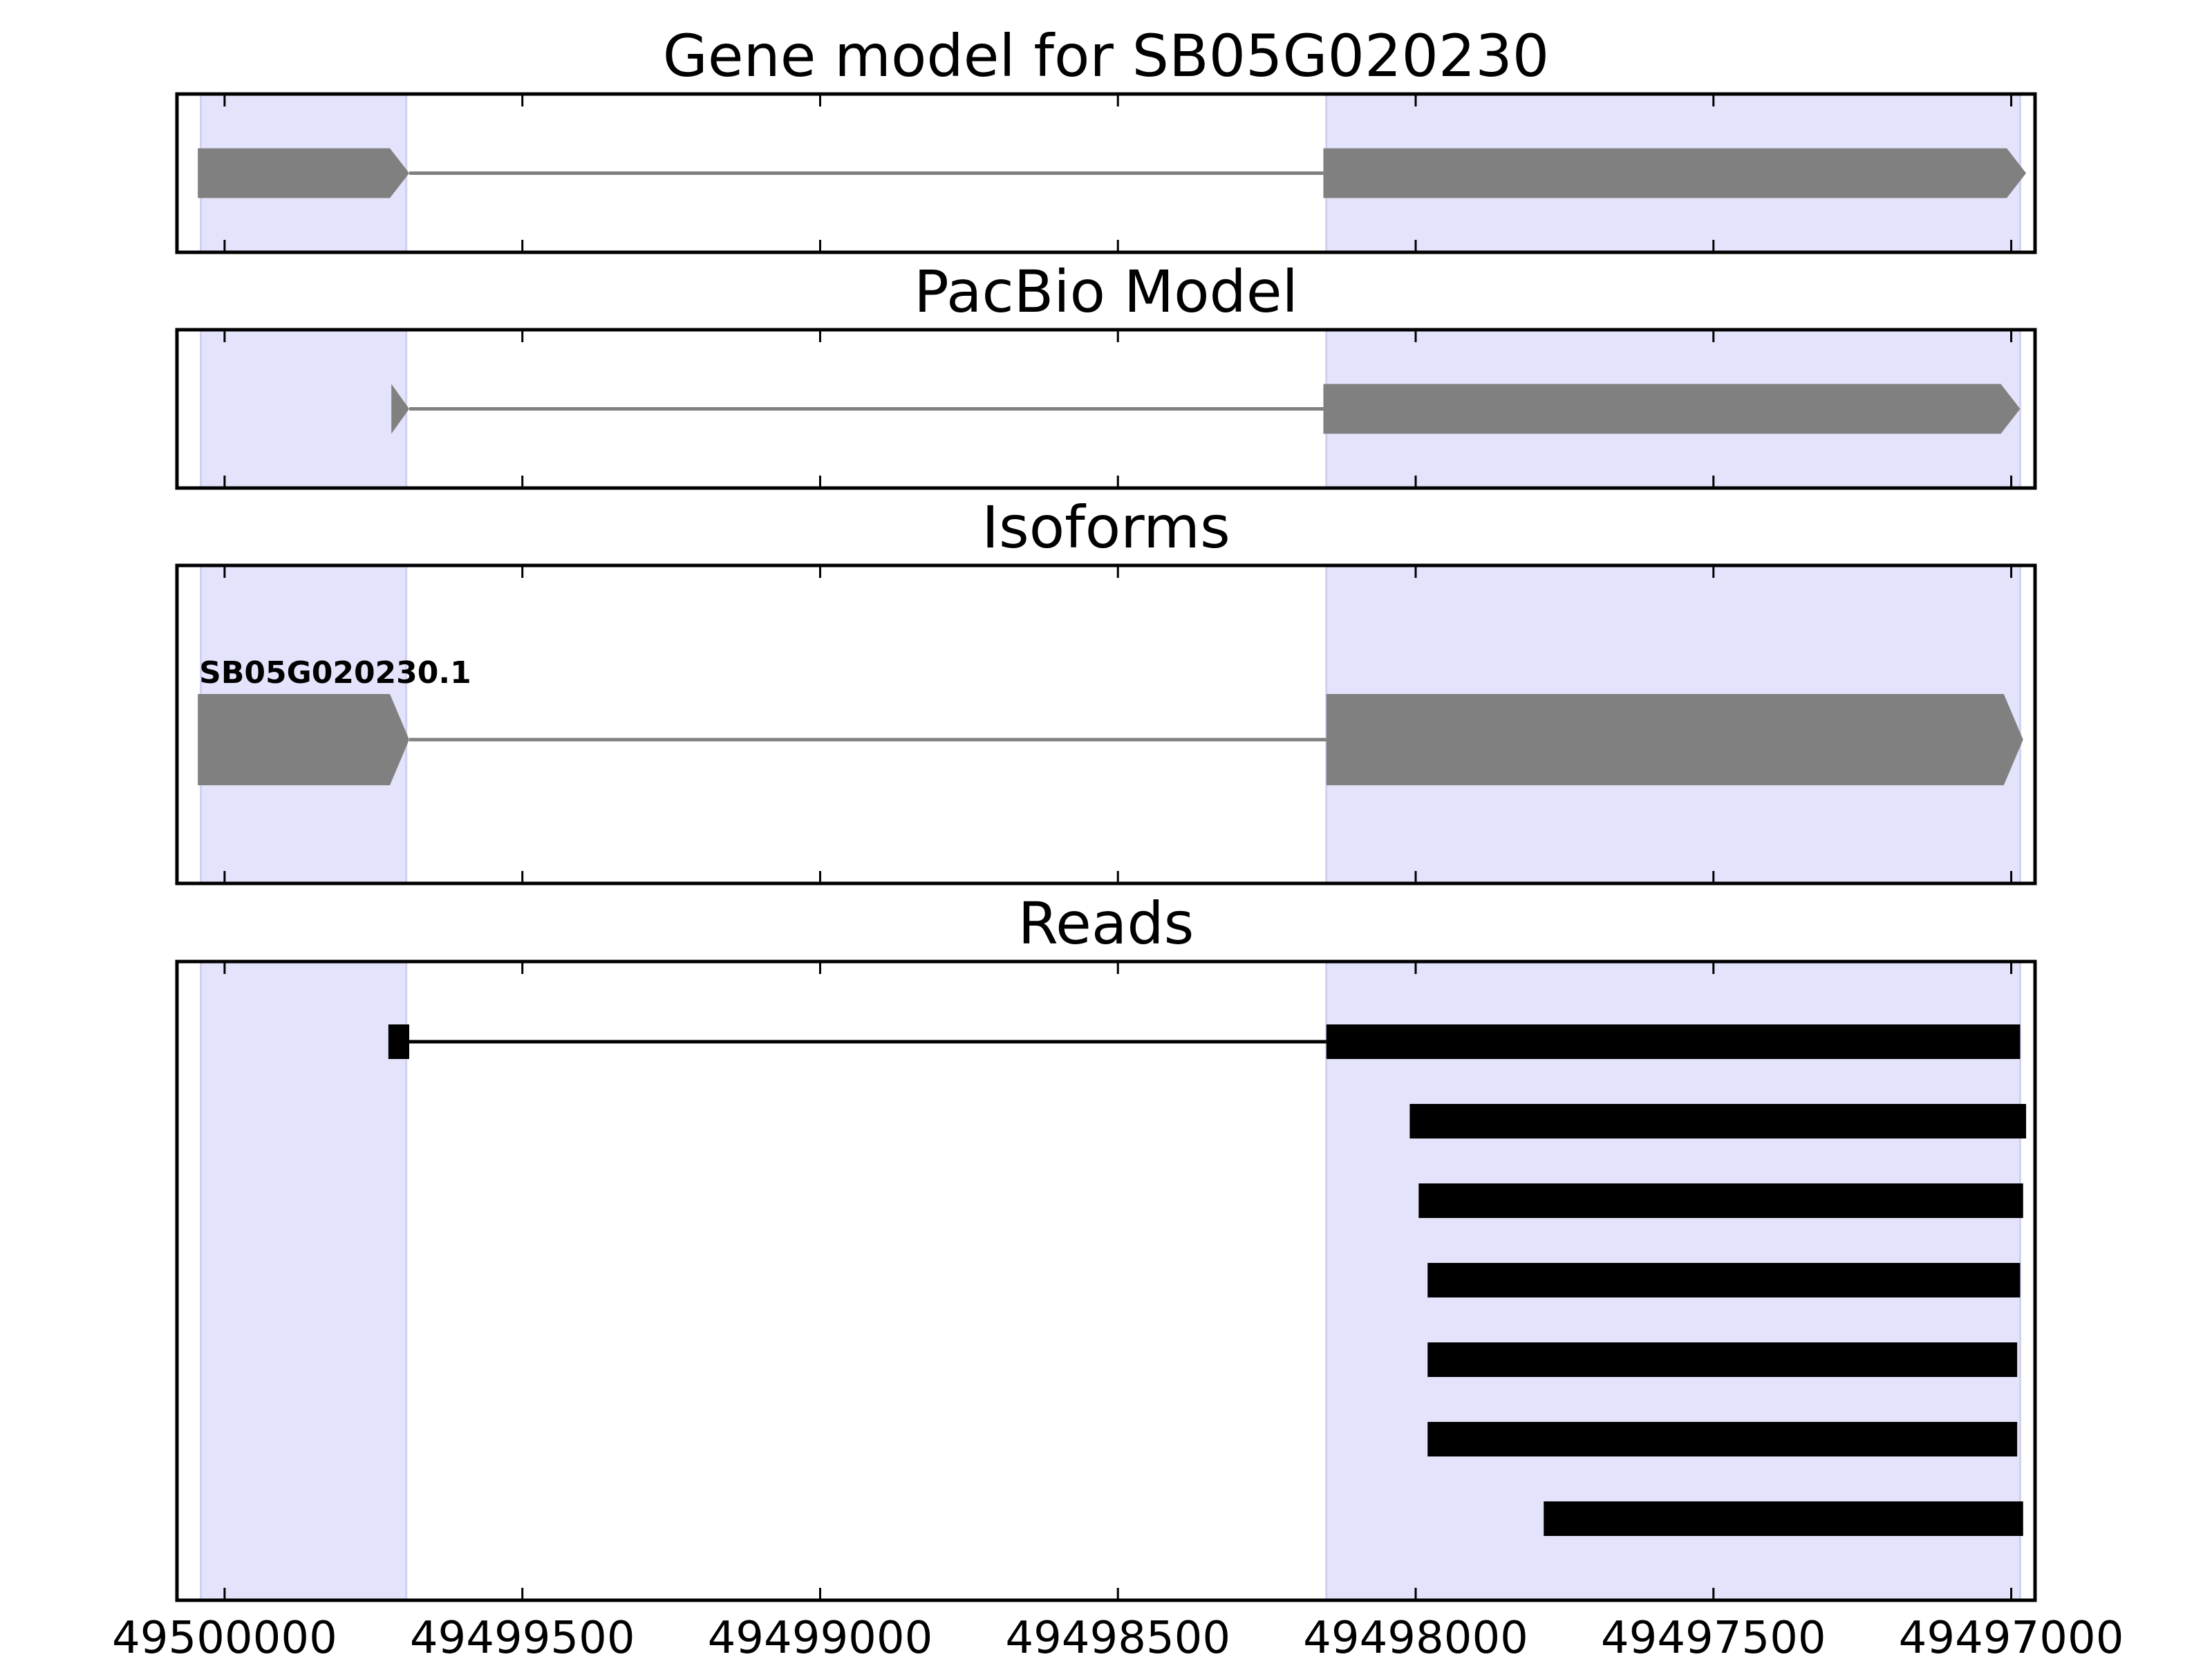  I want to click on panel-gene_model: Gene model for SB05G020230, so click(1106, 138).